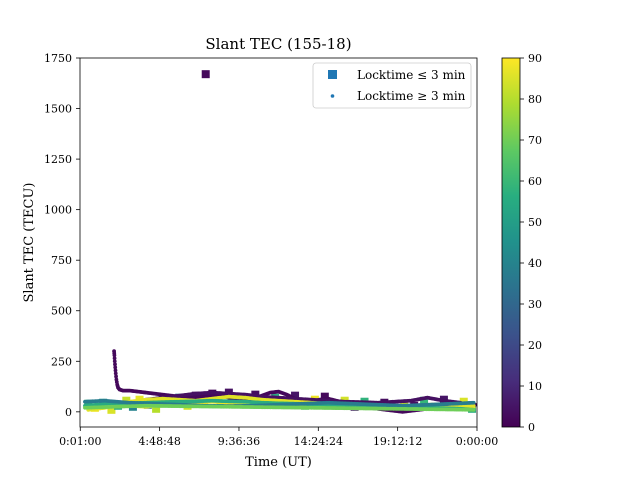  I want to click on colorbar-tick-label: 80, so click(535, 99).